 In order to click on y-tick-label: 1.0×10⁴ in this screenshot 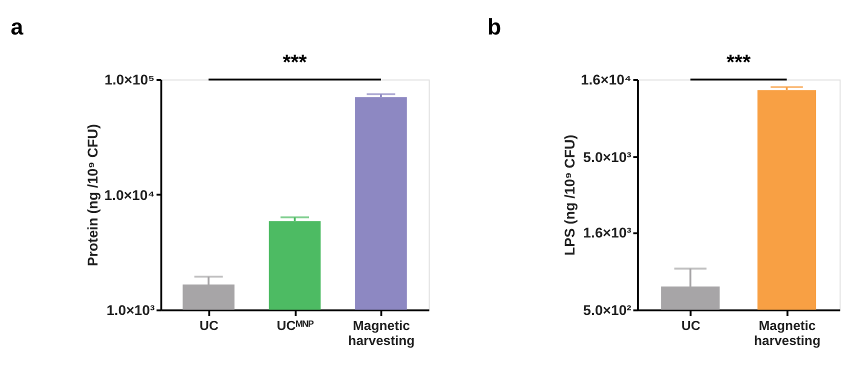, I will do `click(129, 194)`.